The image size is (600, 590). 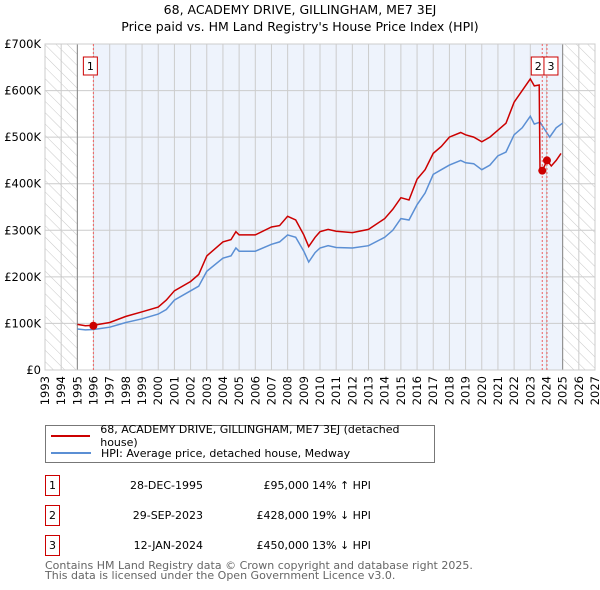 What do you see at coordinates (52, 545) in the screenshot?
I see `transaction-badge: 3` at bounding box center [52, 545].